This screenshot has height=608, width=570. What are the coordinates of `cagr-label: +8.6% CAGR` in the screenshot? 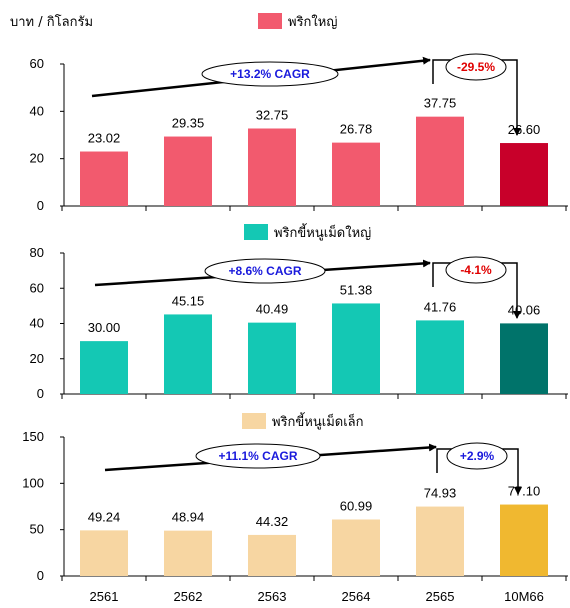 It's located at (264, 271).